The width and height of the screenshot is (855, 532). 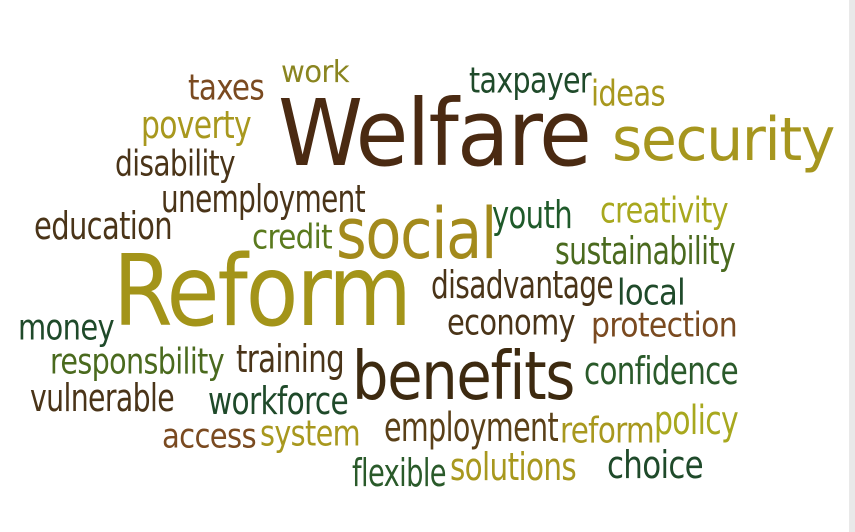 What do you see at coordinates (513, 468) in the screenshot?
I see `word-solutions: solutions` at bounding box center [513, 468].